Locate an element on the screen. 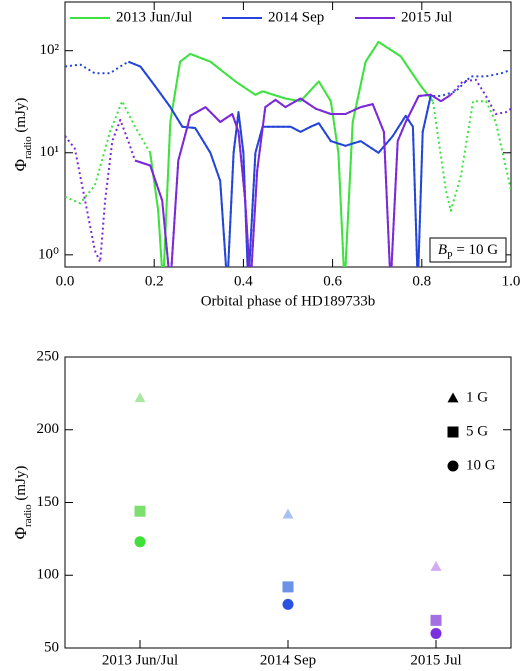 The image size is (520, 671). y-tick-label: 50 is located at coordinates (51, 647).